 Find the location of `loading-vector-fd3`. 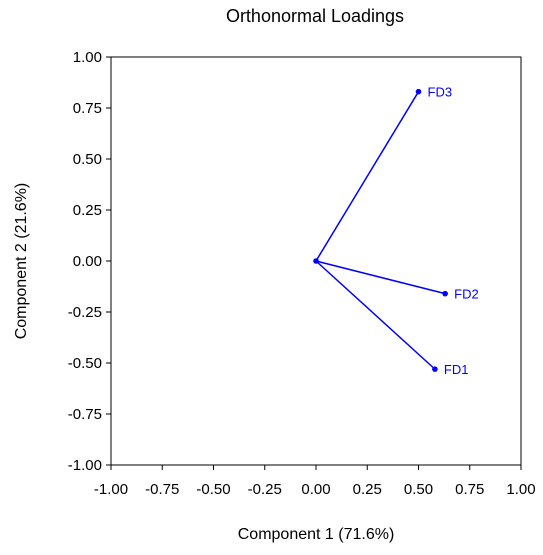

loading-vector-fd3 is located at coordinates (367, 176).